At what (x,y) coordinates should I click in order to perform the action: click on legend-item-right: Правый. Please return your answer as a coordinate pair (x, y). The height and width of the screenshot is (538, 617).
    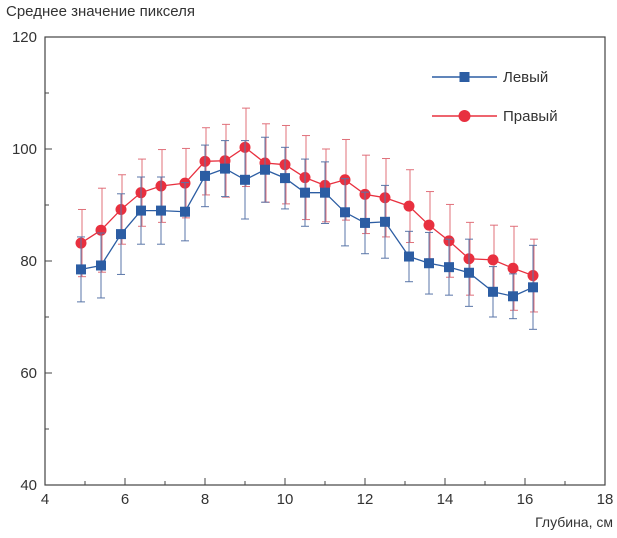
    Looking at the image, I should click on (495, 116).